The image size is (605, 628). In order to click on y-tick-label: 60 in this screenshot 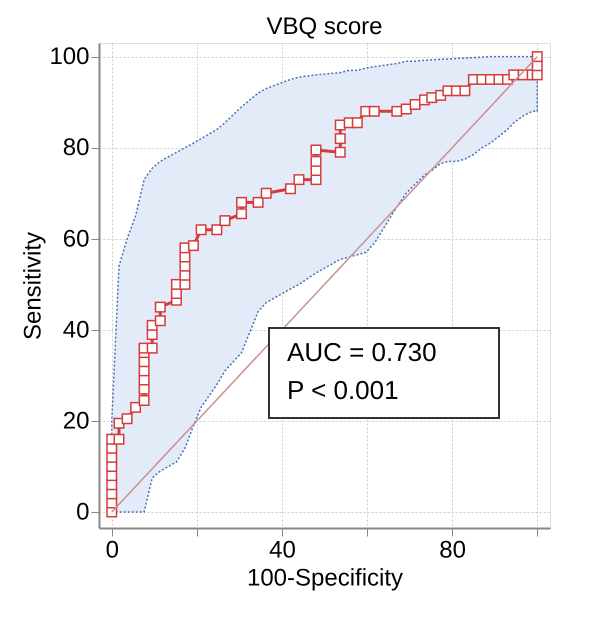, I will do `click(76, 238)`.